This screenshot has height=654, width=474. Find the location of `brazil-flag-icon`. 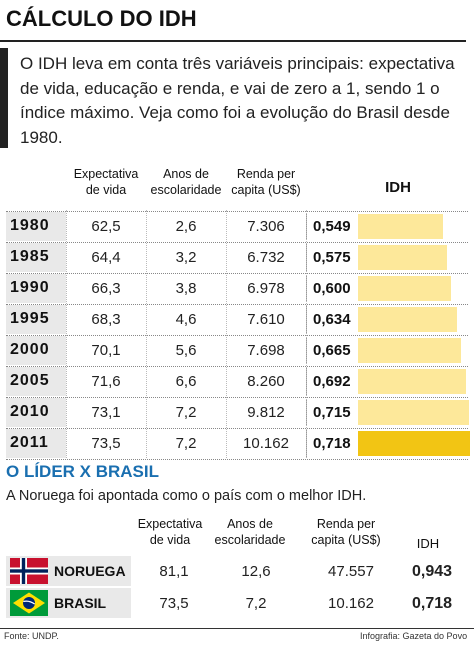

brazil-flag-icon is located at coordinates (29, 603).